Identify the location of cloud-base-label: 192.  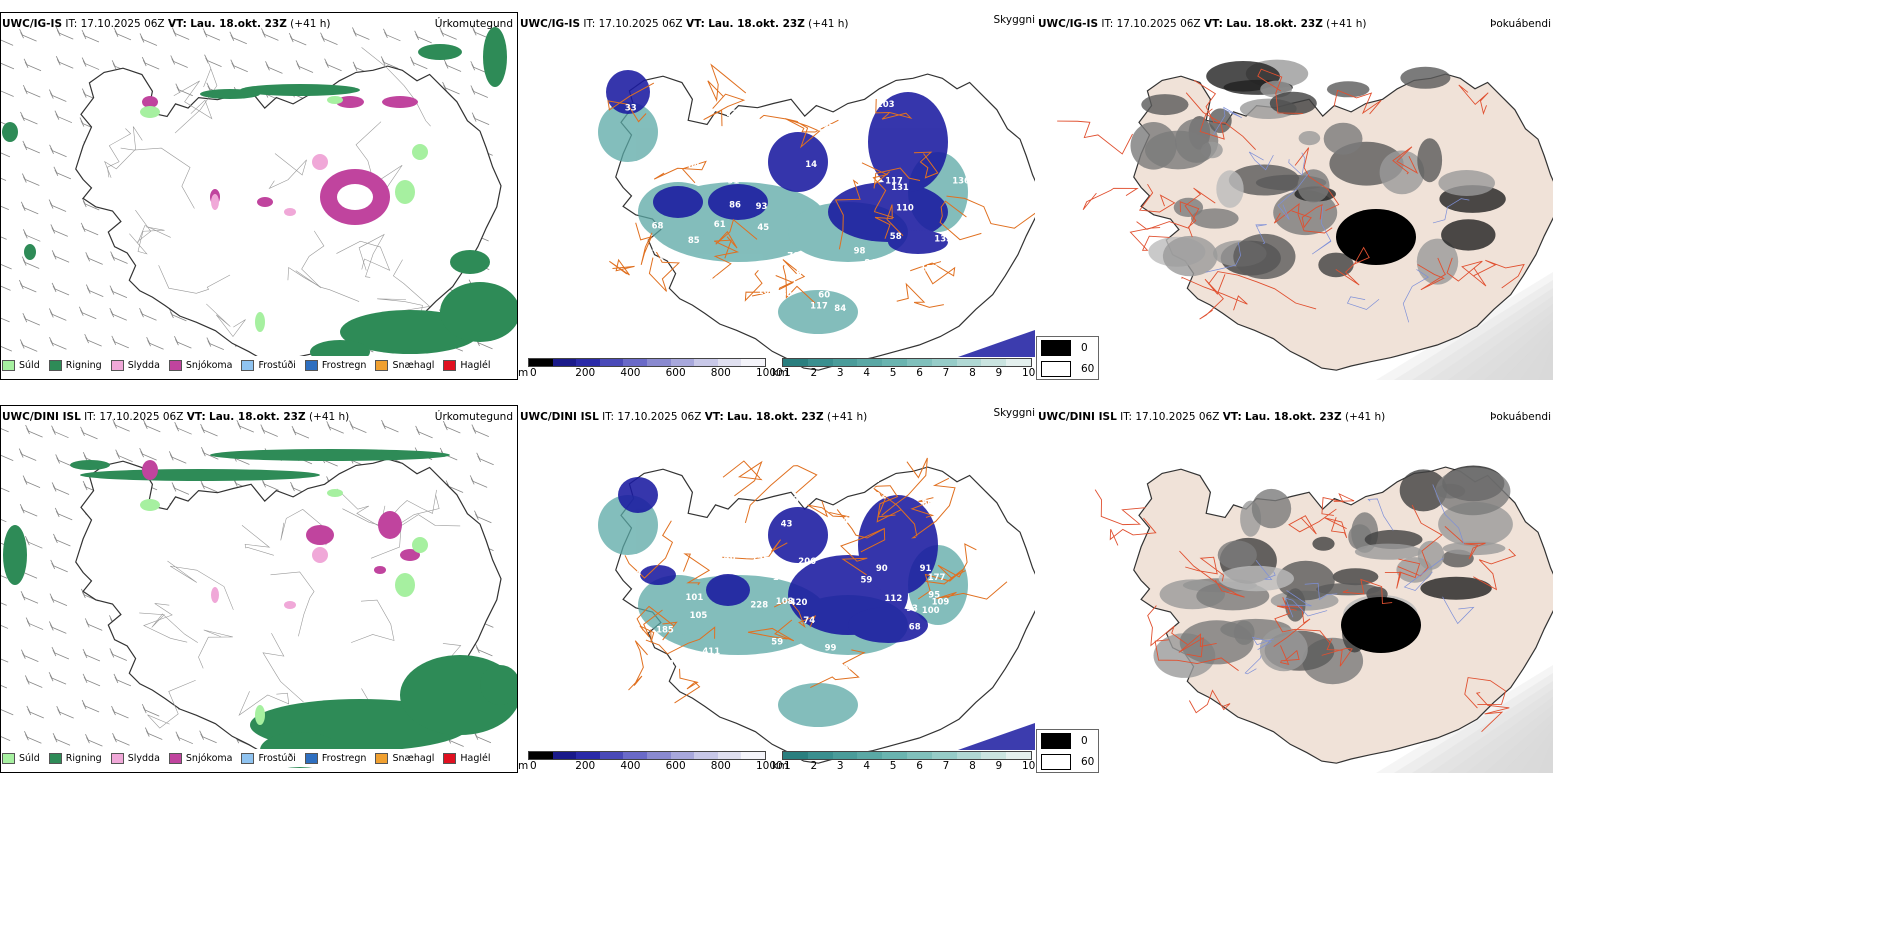
(656, 168).